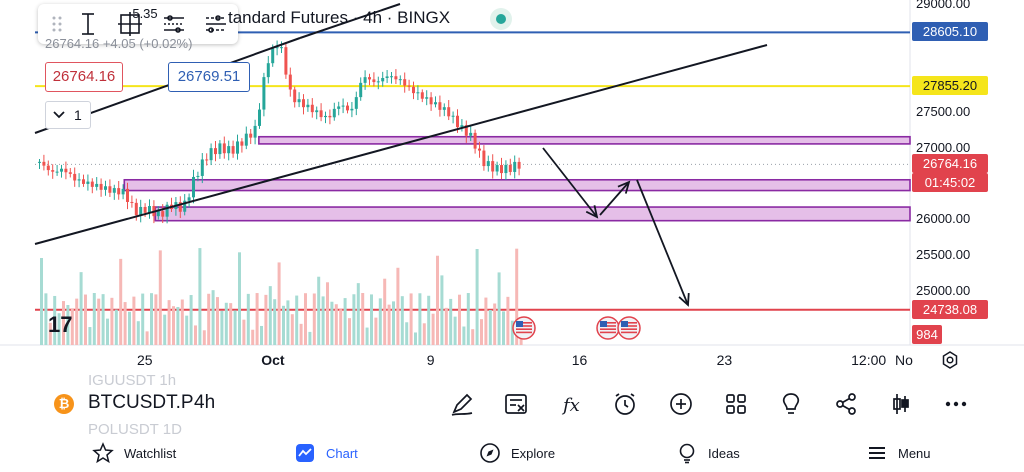 The image size is (1024, 472). Describe the element at coordinates (119, 43) in the screenshot. I see `ohlc-readout: 26764.16 +4.05 (+0.02%)` at that location.